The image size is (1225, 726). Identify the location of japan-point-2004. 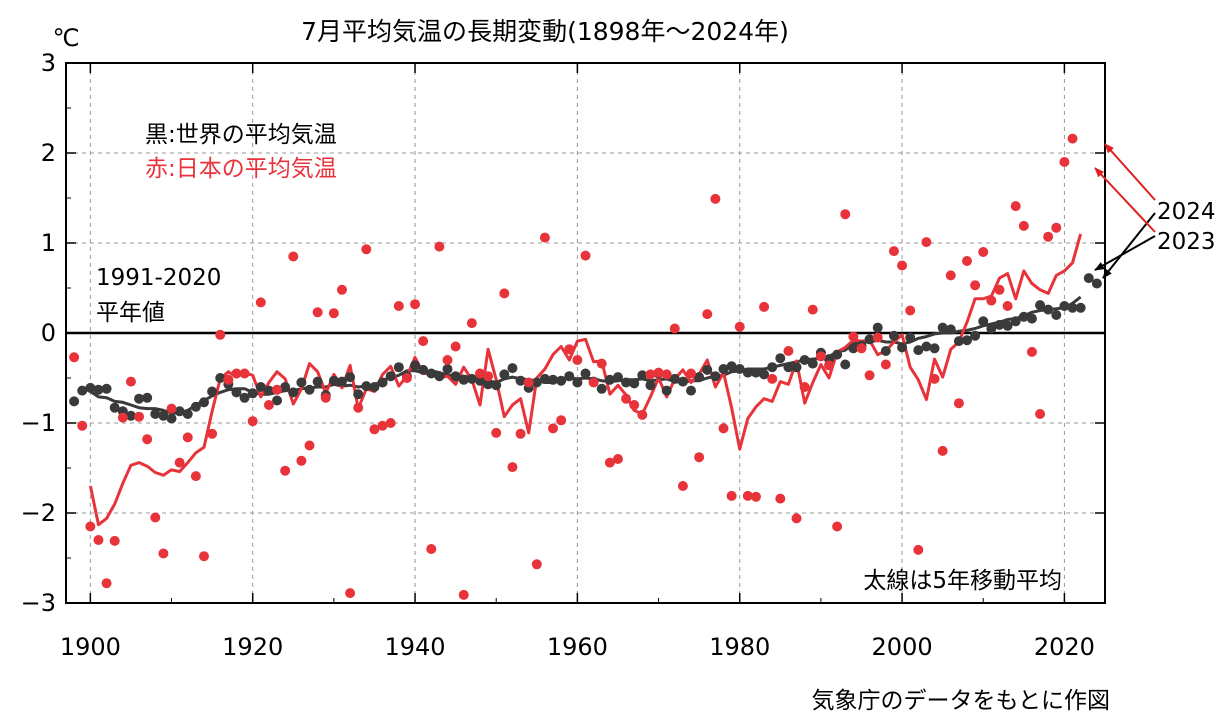
(934, 378).